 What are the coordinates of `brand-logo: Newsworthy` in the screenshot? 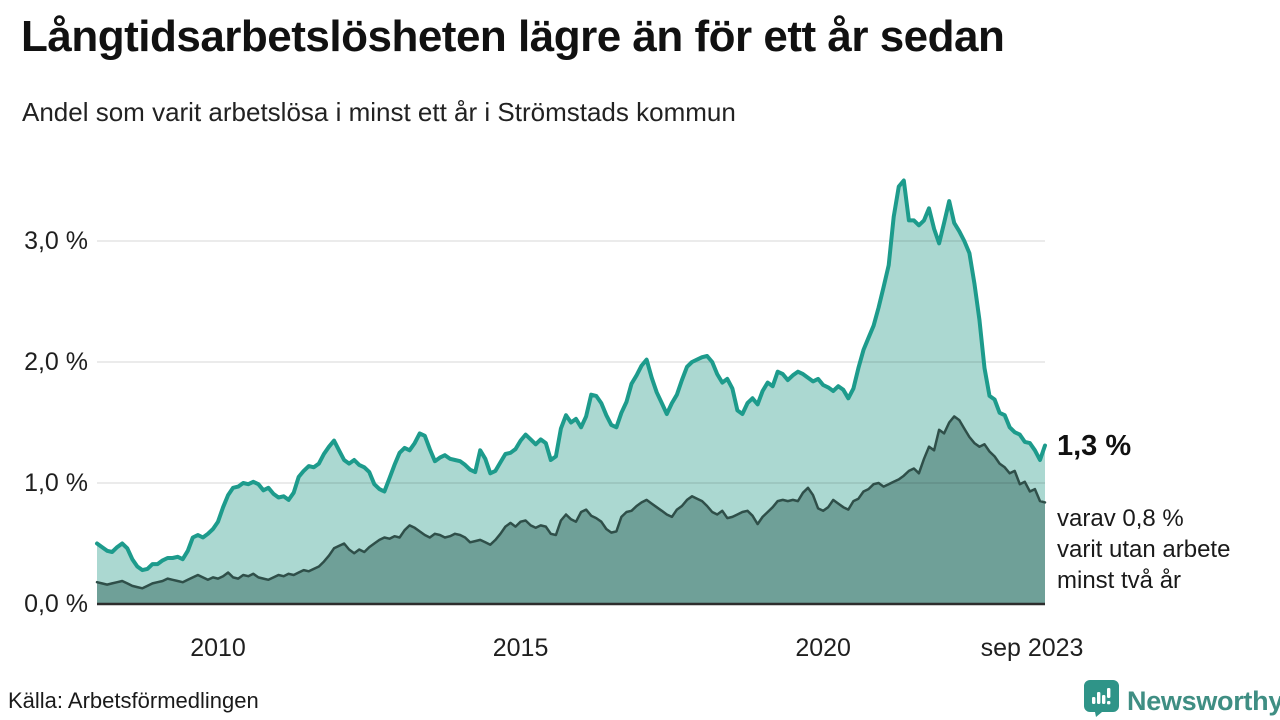 It's located at (1182, 700).